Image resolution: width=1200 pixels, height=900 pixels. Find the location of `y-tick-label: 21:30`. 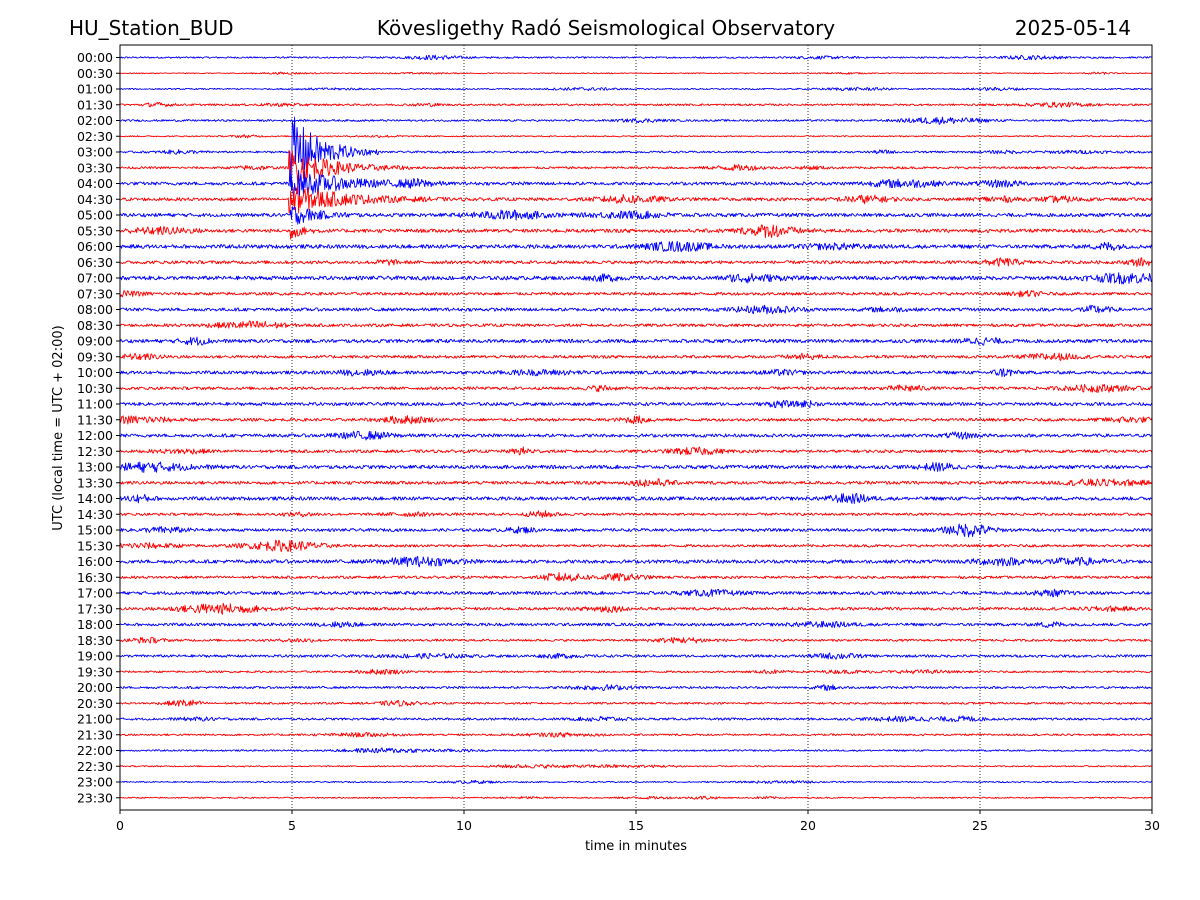

y-tick-label: 21:30 is located at coordinates (95, 734).